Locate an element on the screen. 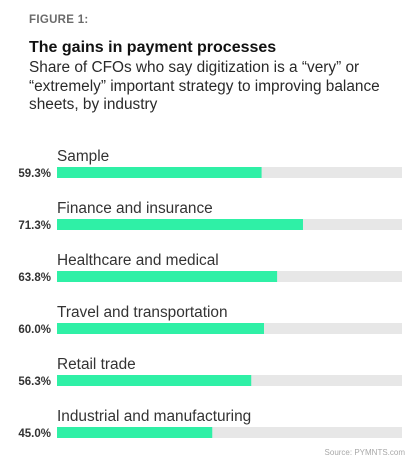 This screenshot has height=468, width=417. value-label: 59.3% is located at coordinates (34, 174).